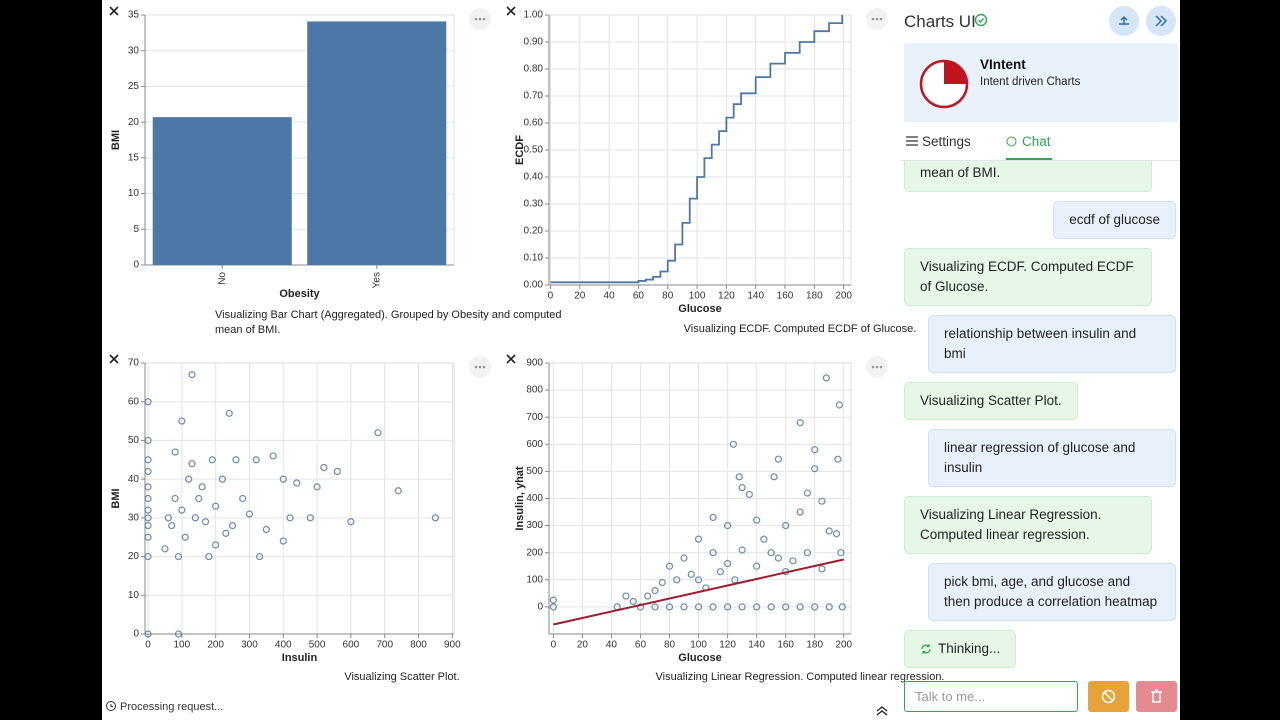  What do you see at coordinates (377, 143) in the screenshot?
I see `bar` at bounding box center [377, 143].